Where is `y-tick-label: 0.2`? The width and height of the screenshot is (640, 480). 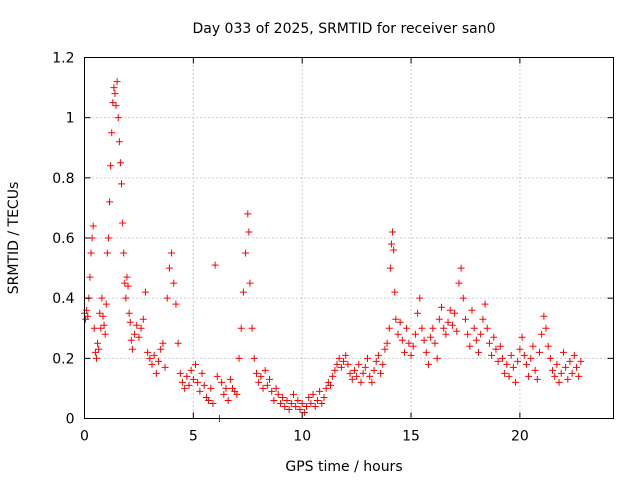
y-tick-label: 0.2 is located at coordinates (63, 359).